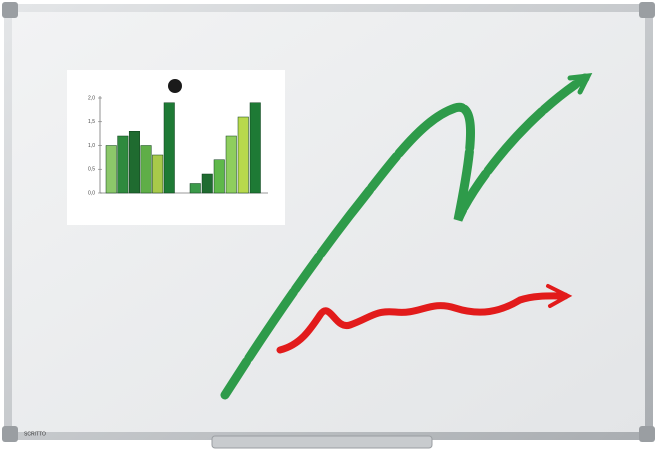  I want to click on red-arrow, so click(422, 323).